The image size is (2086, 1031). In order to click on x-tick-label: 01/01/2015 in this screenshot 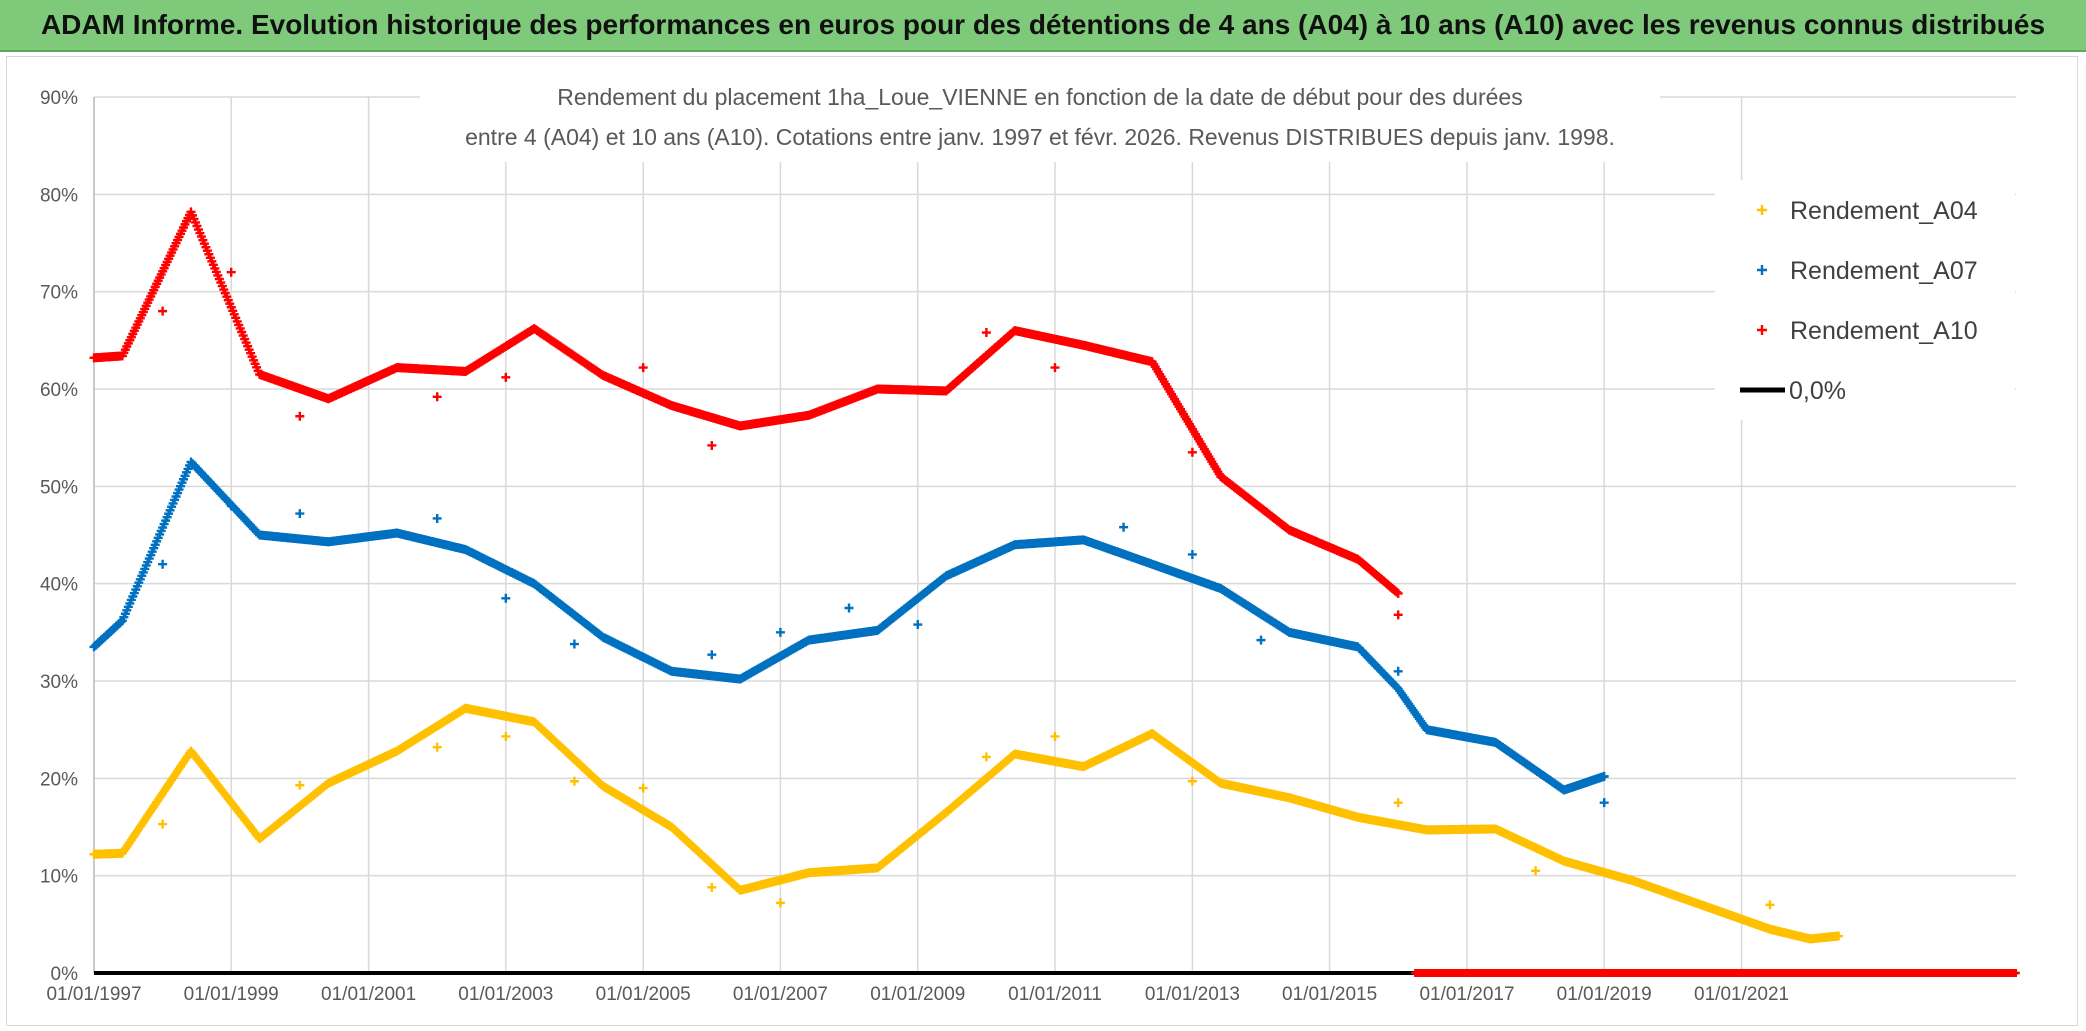, I will do `click(1329, 994)`.